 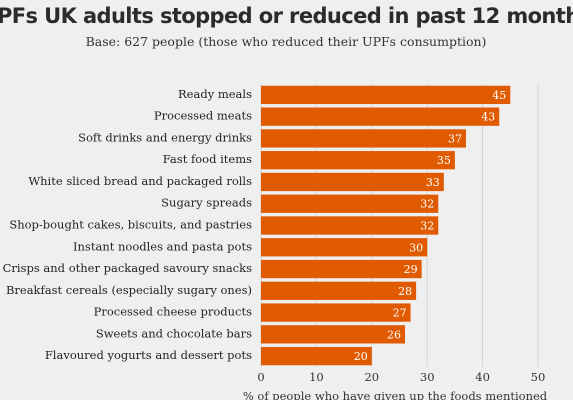 What do you see at coordinates (444, 160) in the screenshot?
I see `value-label: 35` at bounding box center [444, 160].